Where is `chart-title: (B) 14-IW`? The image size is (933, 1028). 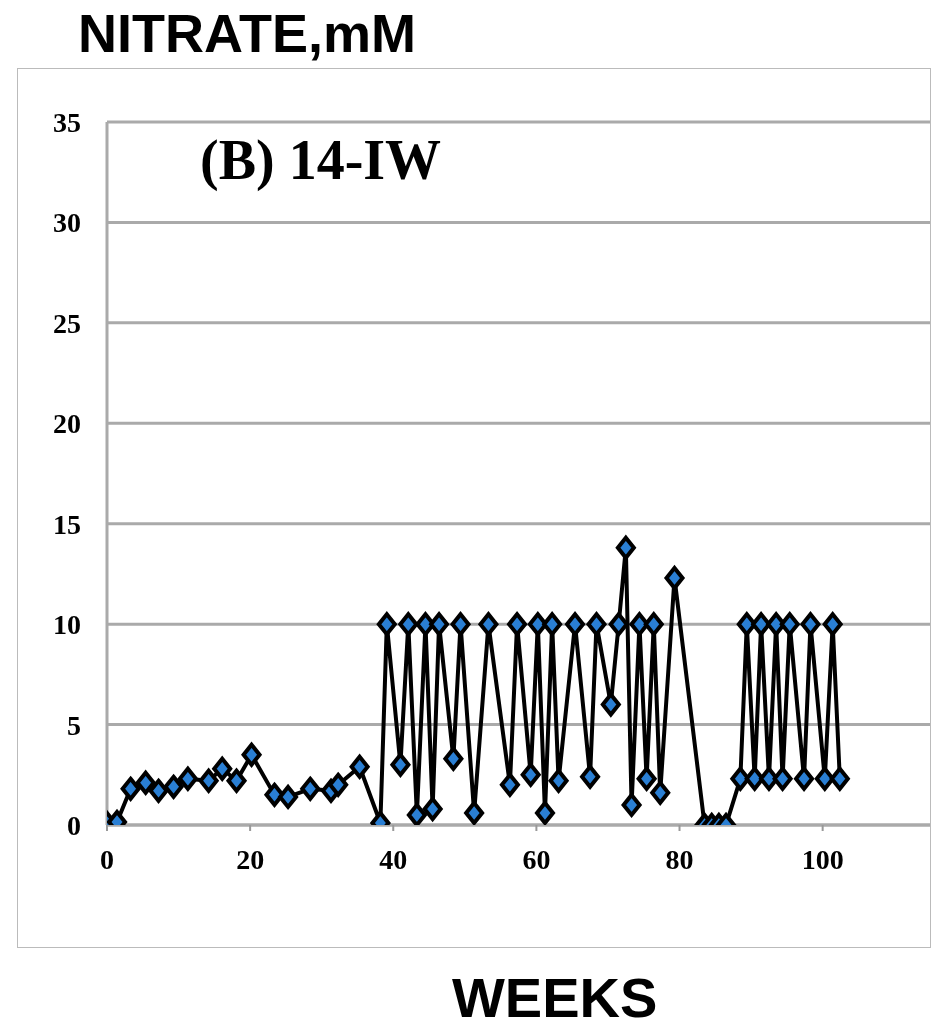
chart-title: (B) 14-IW is located at coordinates (321, 160).